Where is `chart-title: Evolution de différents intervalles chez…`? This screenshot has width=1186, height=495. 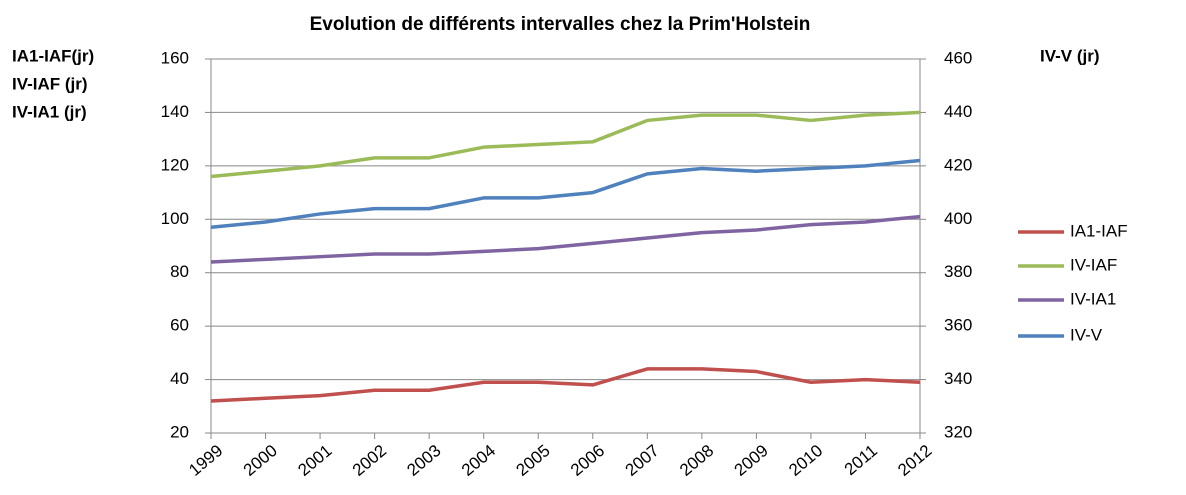 chart-title: Evolution de différents intervalles chez… is located at coordinates (560, 24).